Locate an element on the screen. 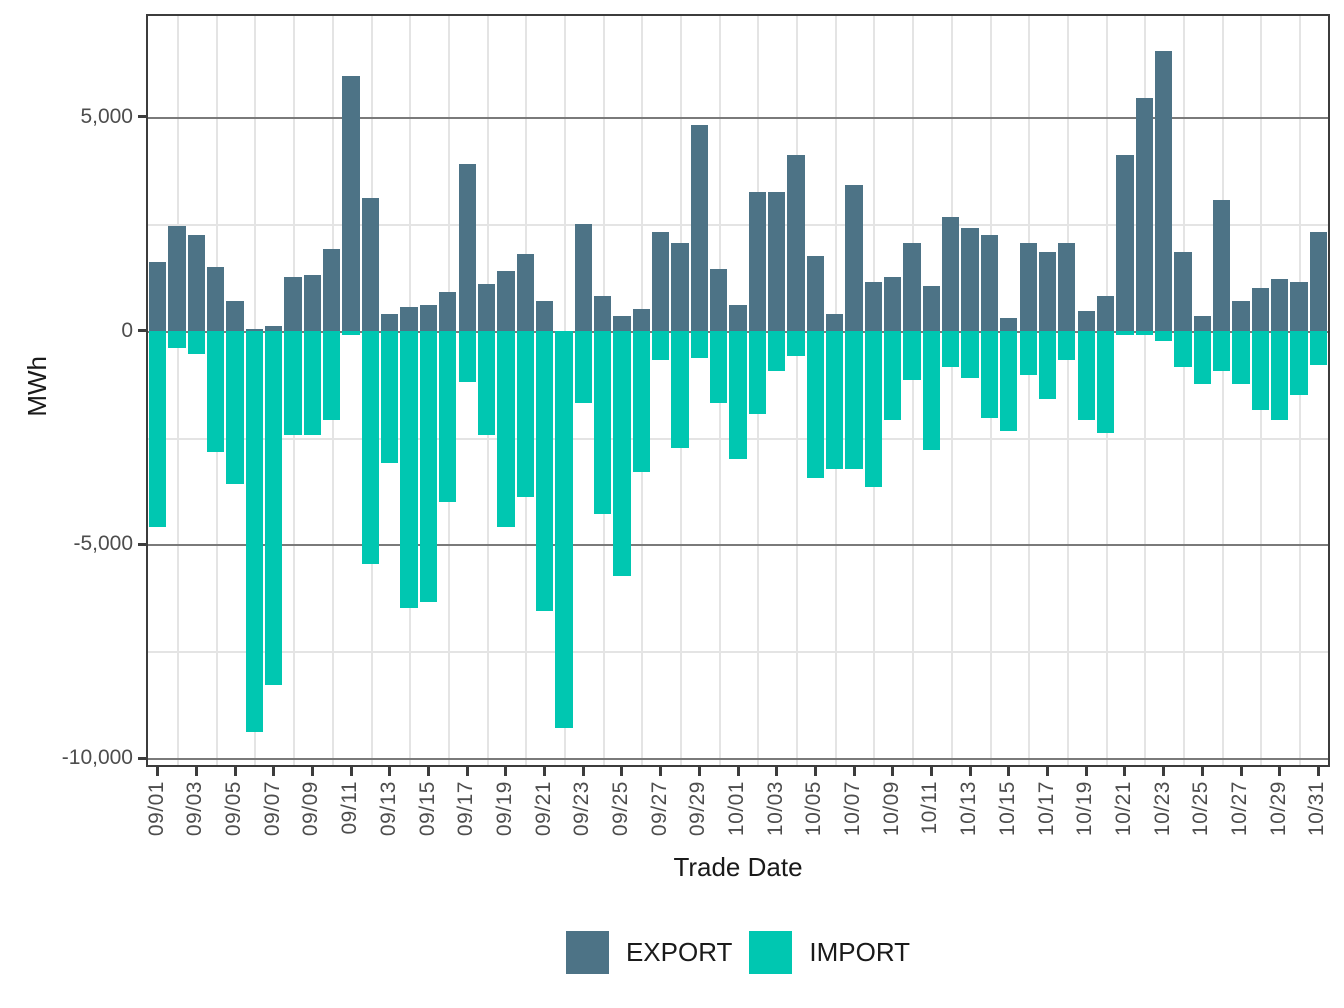 The image size is (1344, 1008). x-tick-label: 09/01 is located at coordinates (156, 809).